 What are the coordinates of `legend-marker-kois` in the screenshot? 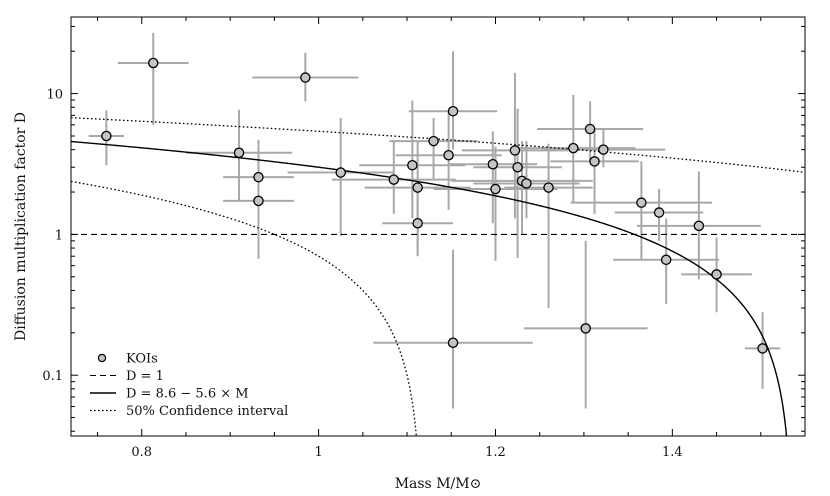 It's located at (102, 358).